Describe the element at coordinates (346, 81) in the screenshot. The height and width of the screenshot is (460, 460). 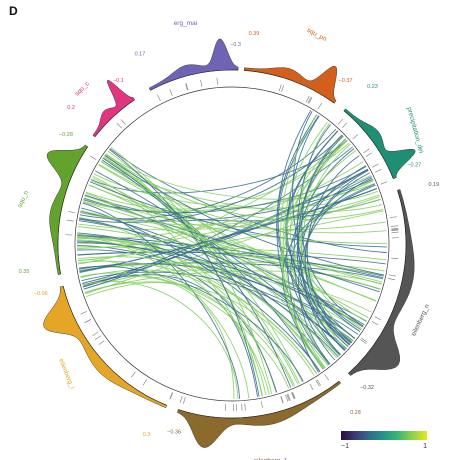
I see `segment-max-label: −0.37` at that location.